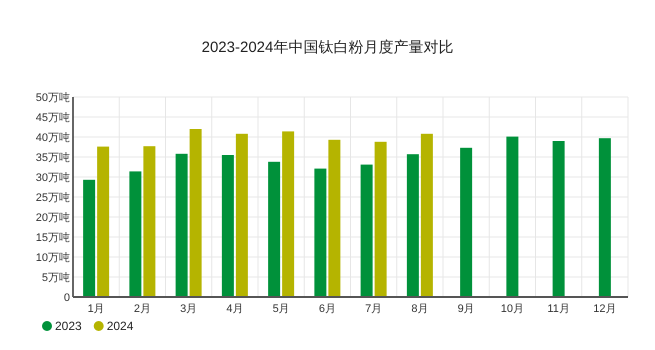 The width and height of the screenshot is (655, 350). I want to click on y-tick-label: 5万吨, so click(56, 277).